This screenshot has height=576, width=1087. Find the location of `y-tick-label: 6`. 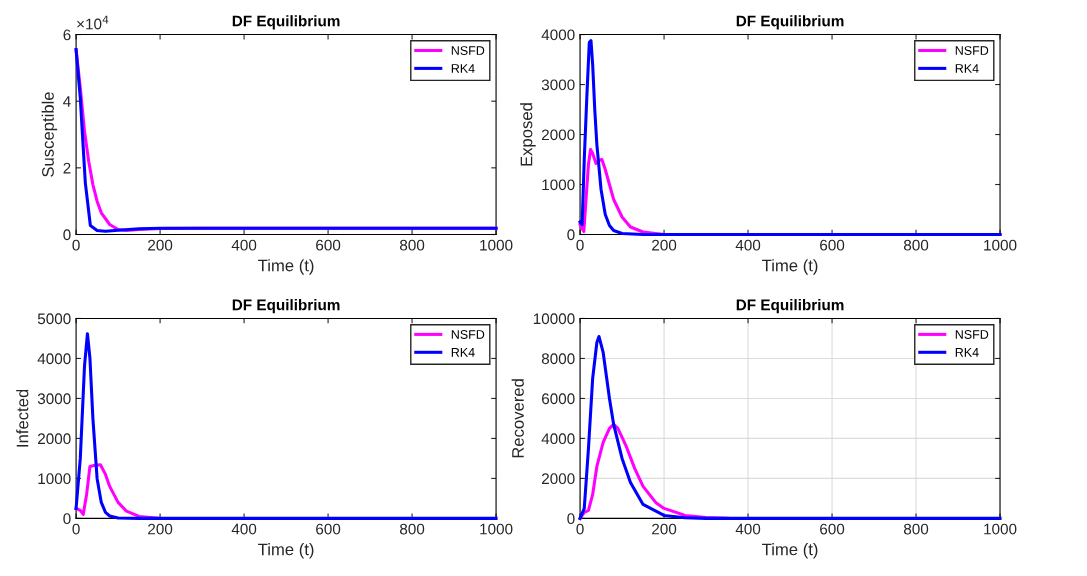

y-tick-label: 6 is located at coordinates (67, 35).